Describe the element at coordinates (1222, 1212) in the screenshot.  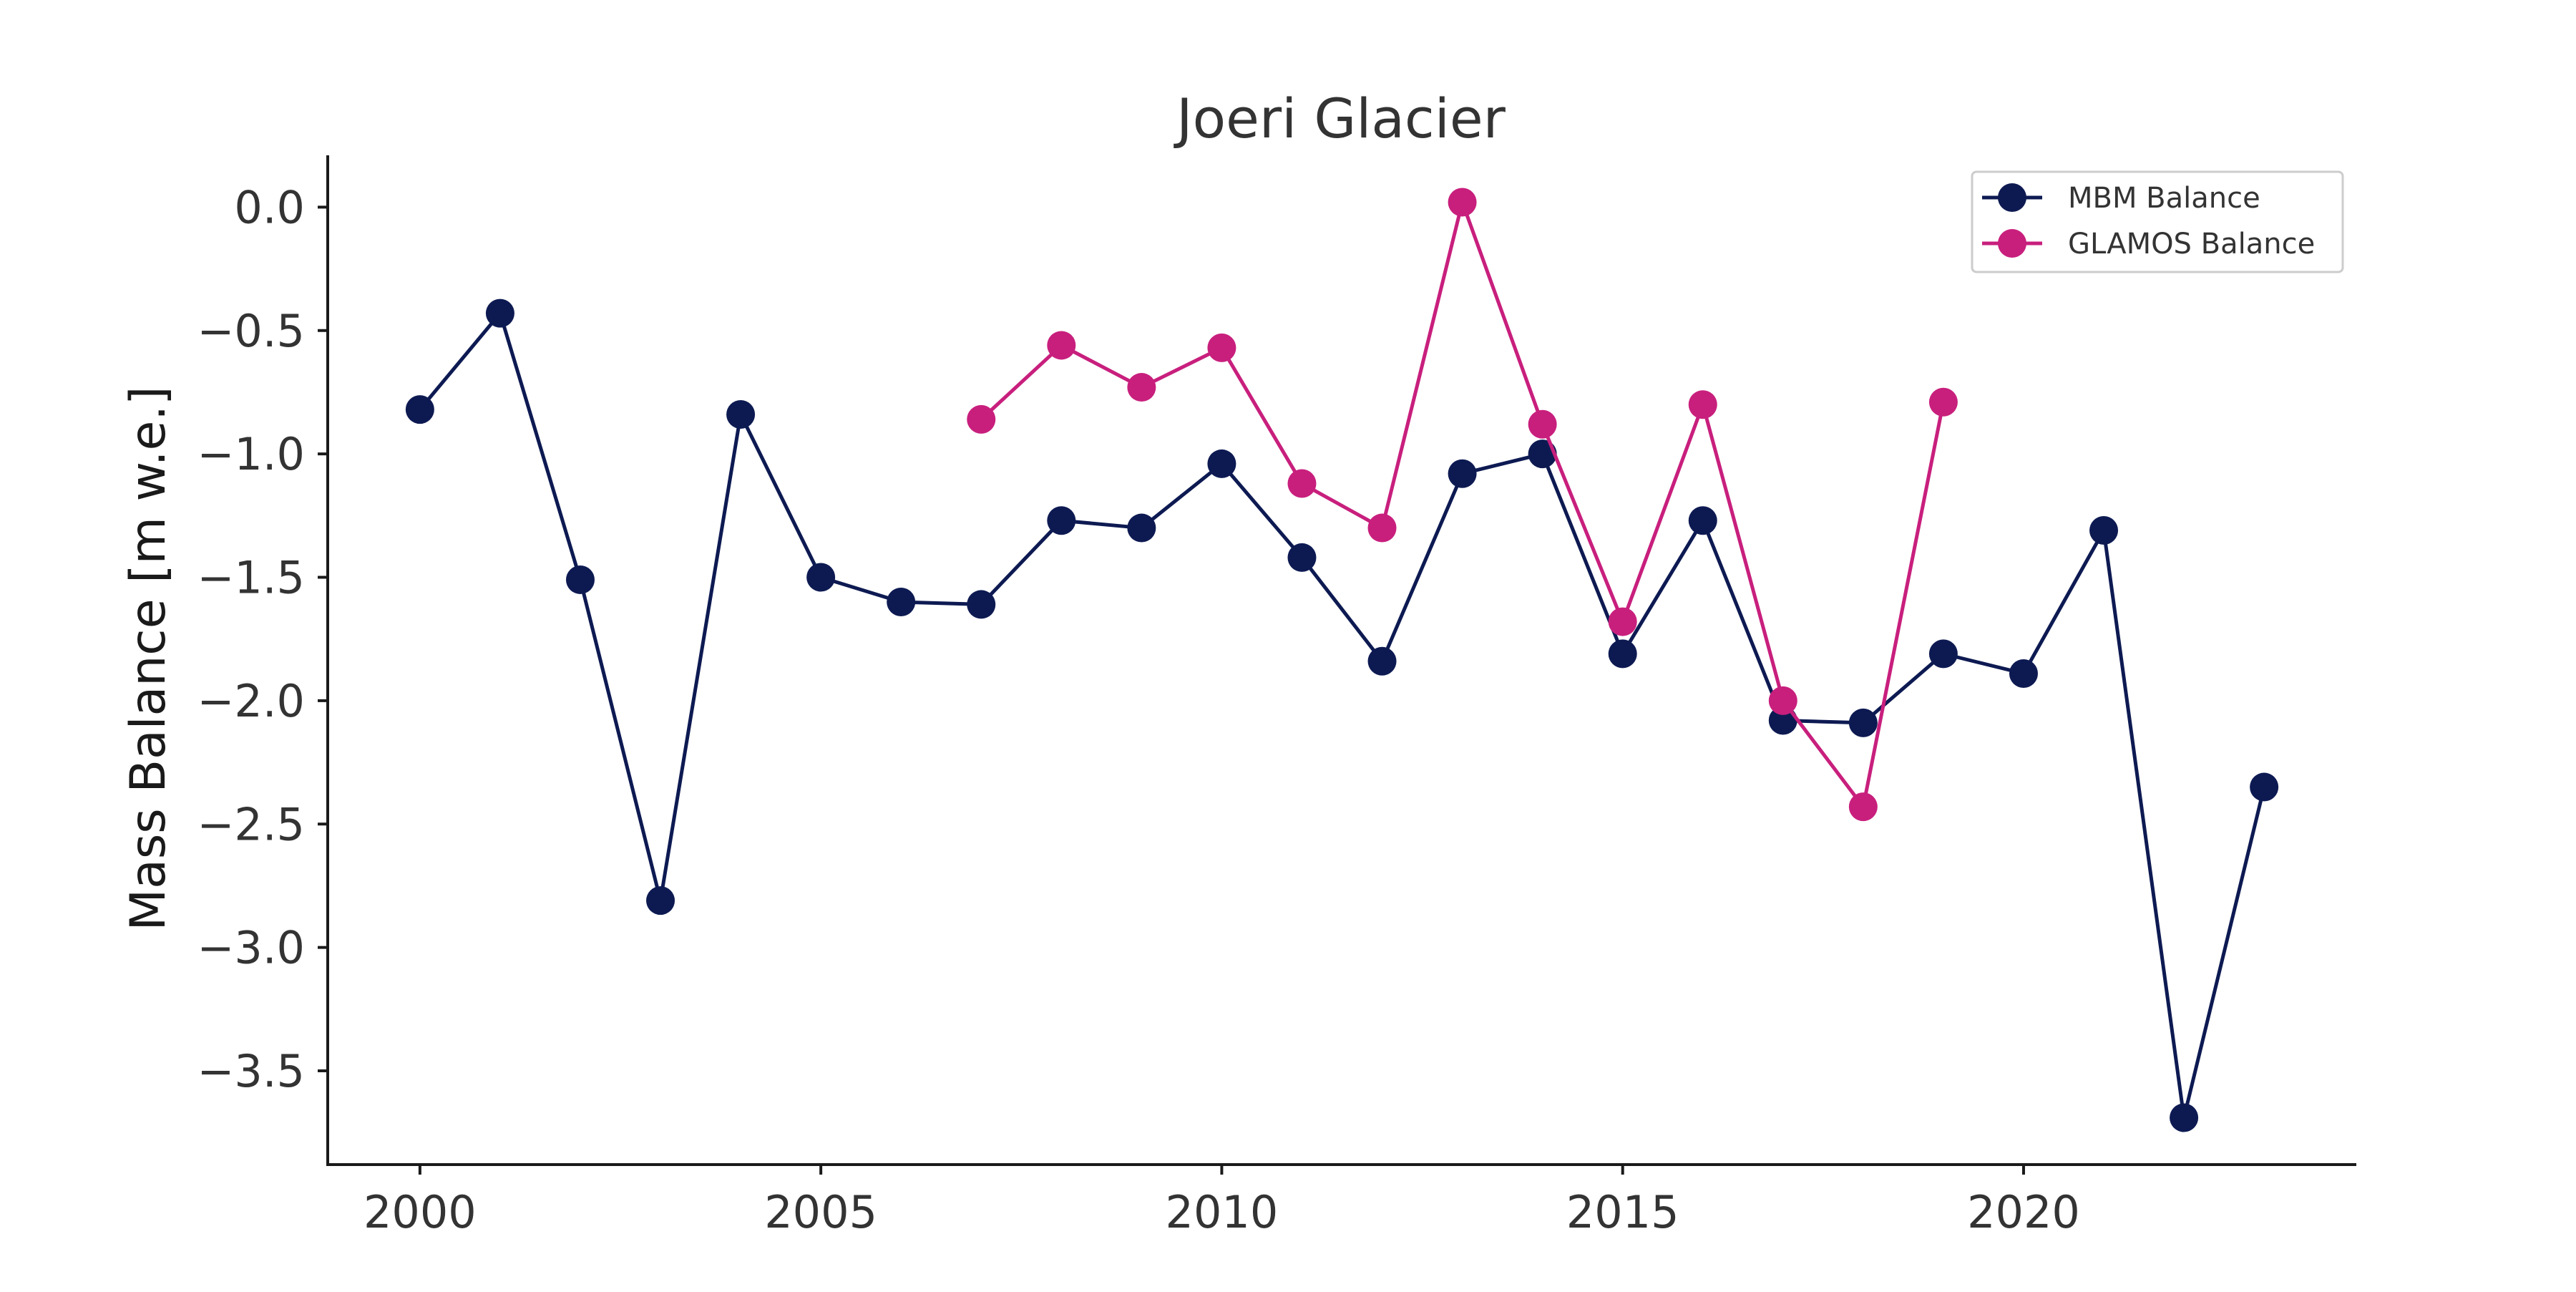
I see `x-tick-label: 2010` at that location.